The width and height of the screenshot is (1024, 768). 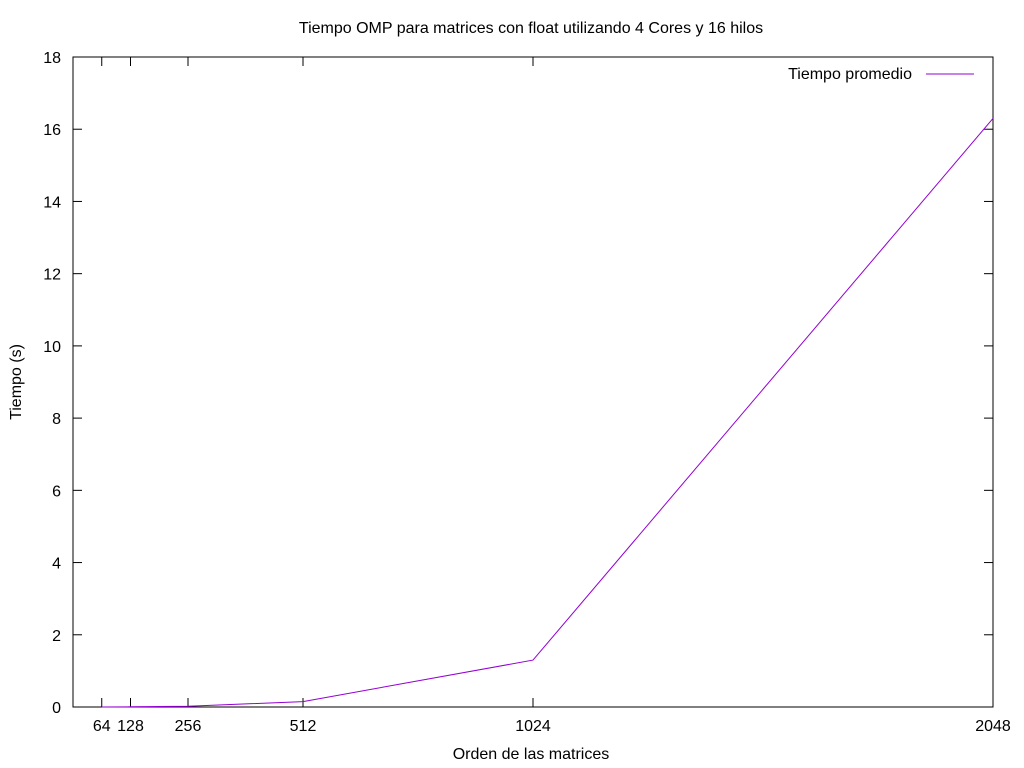 I want to click on y-tick-label: 16, so click(x=52, y=130).